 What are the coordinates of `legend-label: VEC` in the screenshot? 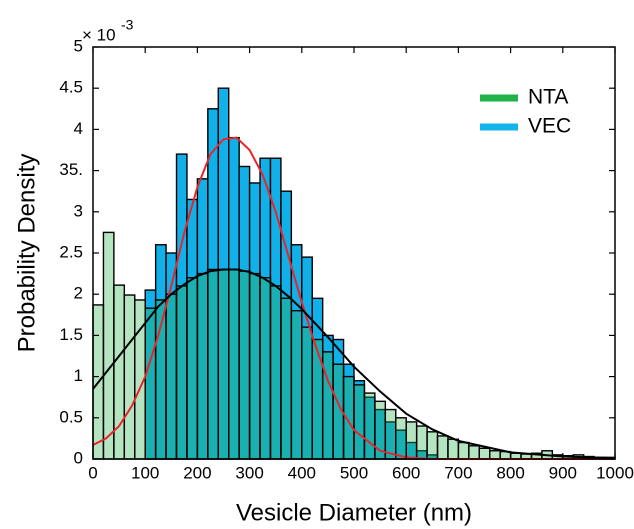 It's located at (549, 126).